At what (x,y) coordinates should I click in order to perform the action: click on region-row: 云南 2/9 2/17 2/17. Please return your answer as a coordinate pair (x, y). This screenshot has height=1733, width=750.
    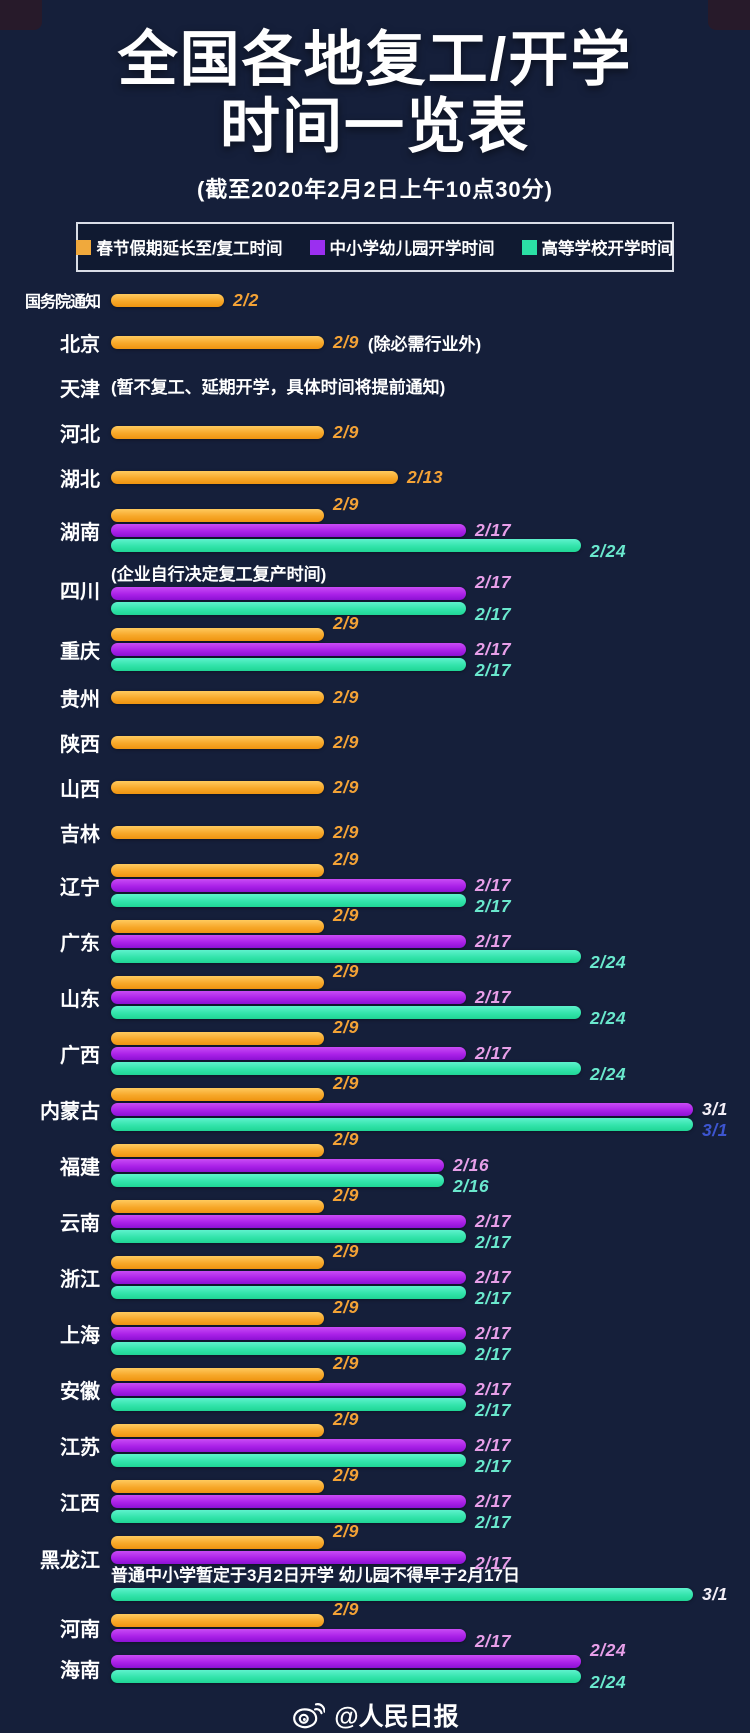
    Looking at the image, I should click on (378, 1218).